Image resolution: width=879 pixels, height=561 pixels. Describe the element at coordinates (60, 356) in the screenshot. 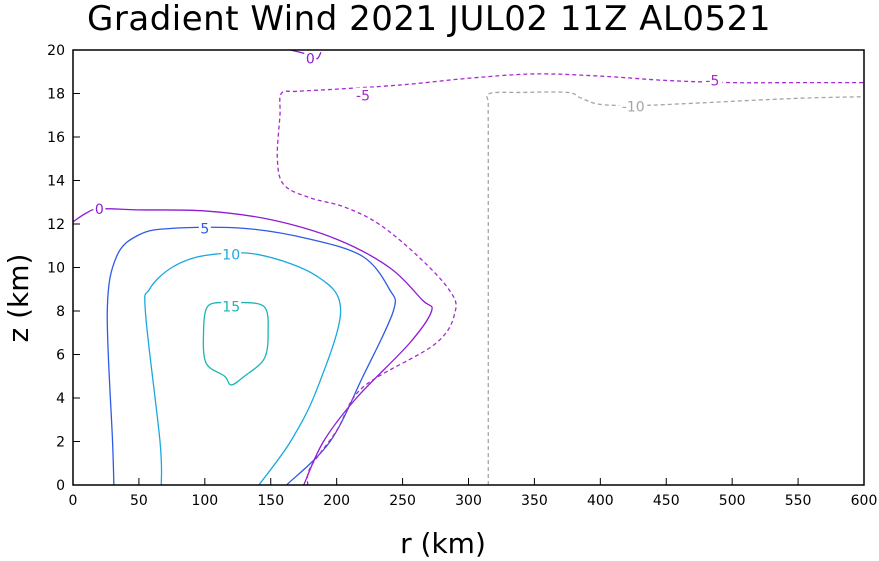

I see `y-tick-label: 6` at that location.